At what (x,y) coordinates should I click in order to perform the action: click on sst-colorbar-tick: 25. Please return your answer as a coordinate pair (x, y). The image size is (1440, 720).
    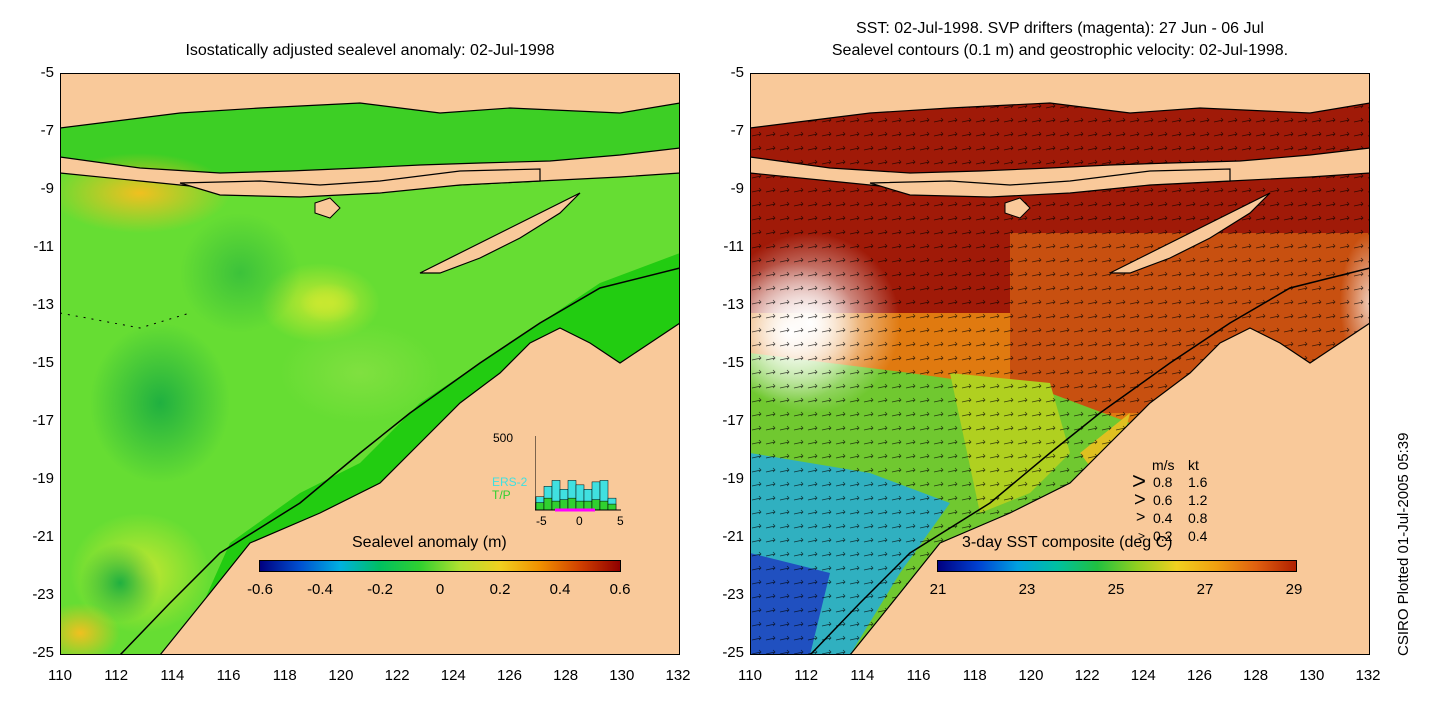
    Looking at the image, I should click on (1116, 589).